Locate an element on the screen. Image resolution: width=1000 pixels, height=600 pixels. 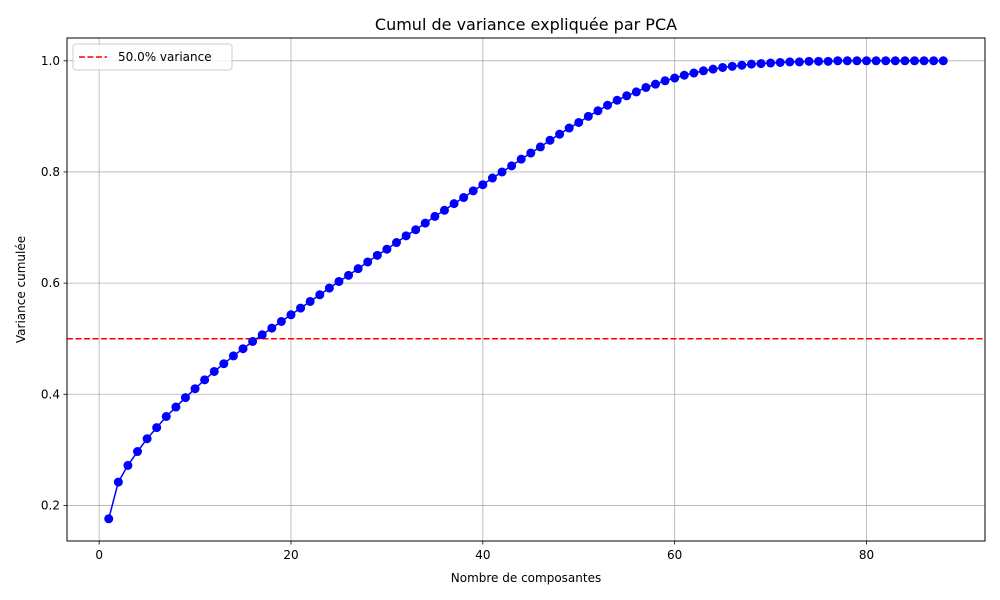
x-tick-label: 40 is located at coordinates (482, 555).